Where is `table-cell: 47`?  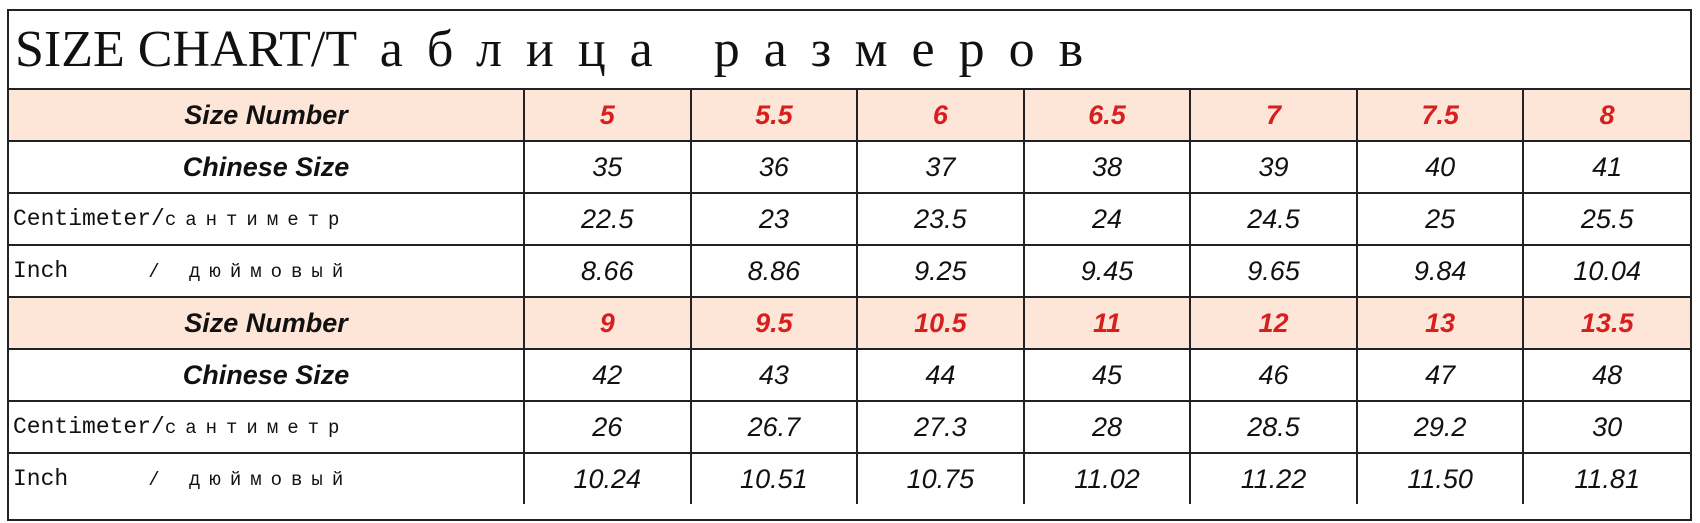
table-cell: 47 is located at coordinates (1440, 375).